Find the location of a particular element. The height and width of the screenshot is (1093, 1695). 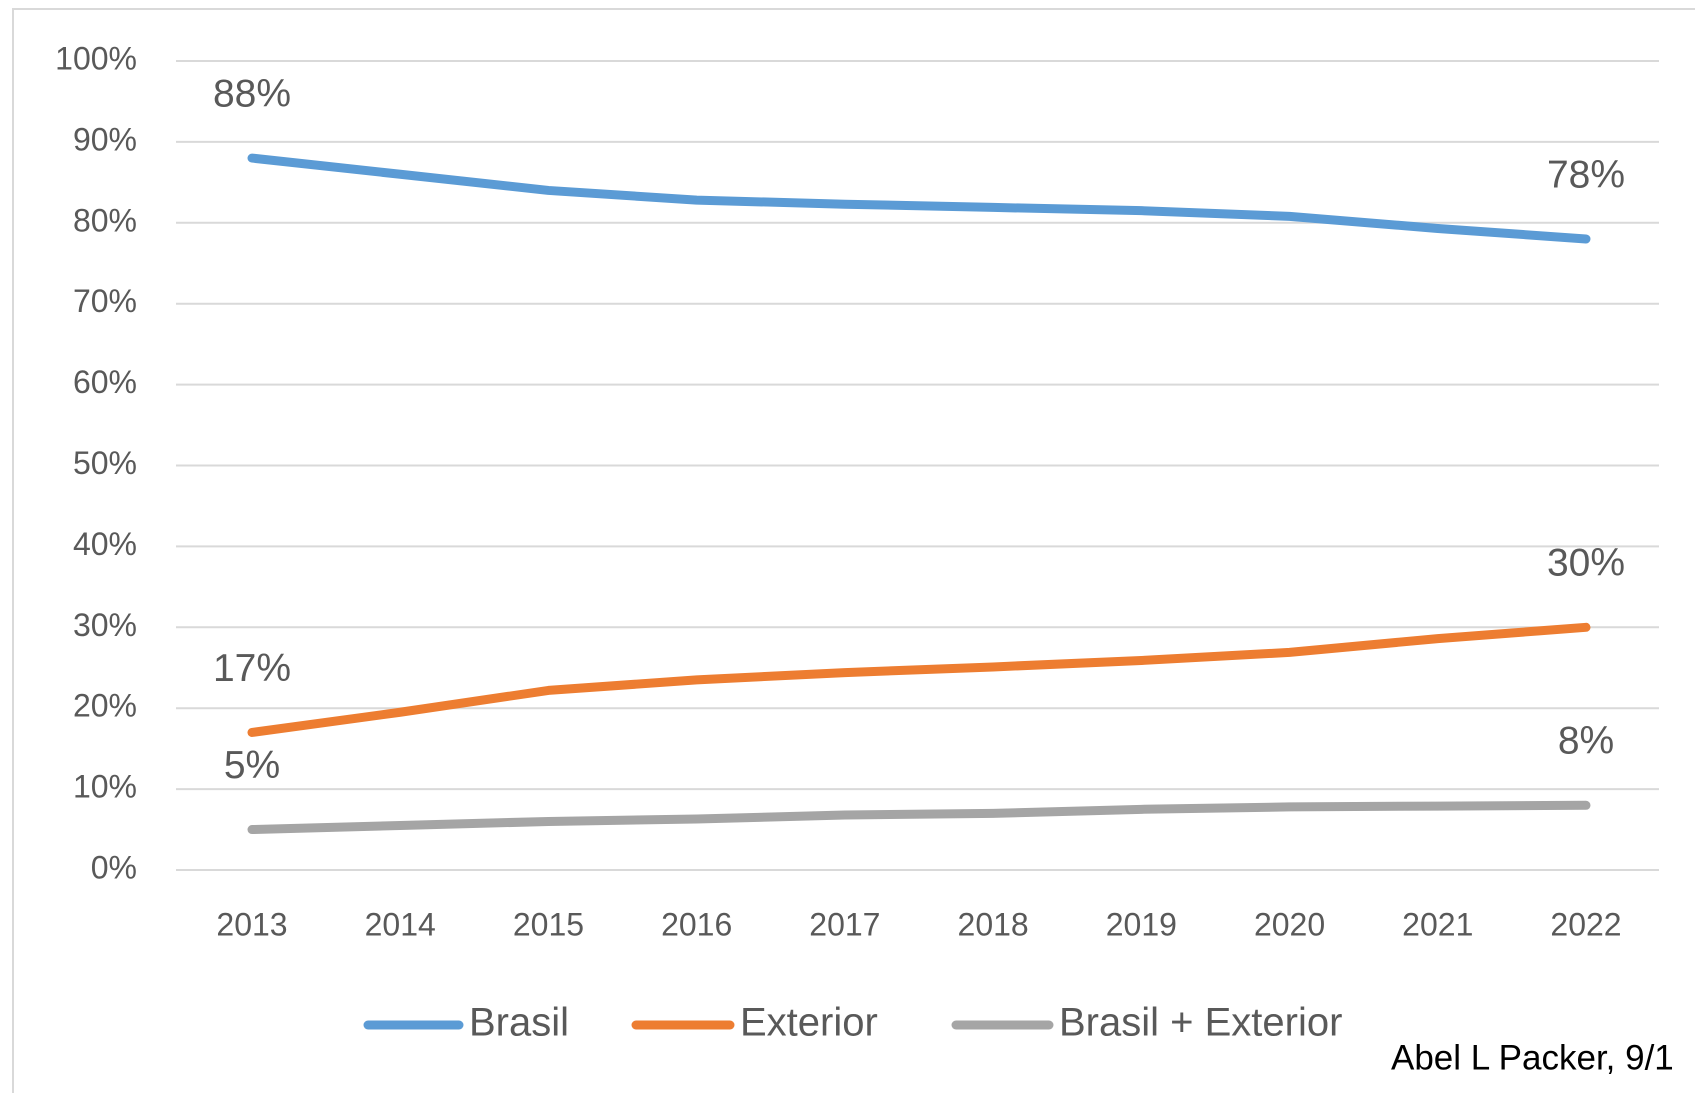

data-label: 88% is located at coordinates (252, 93).